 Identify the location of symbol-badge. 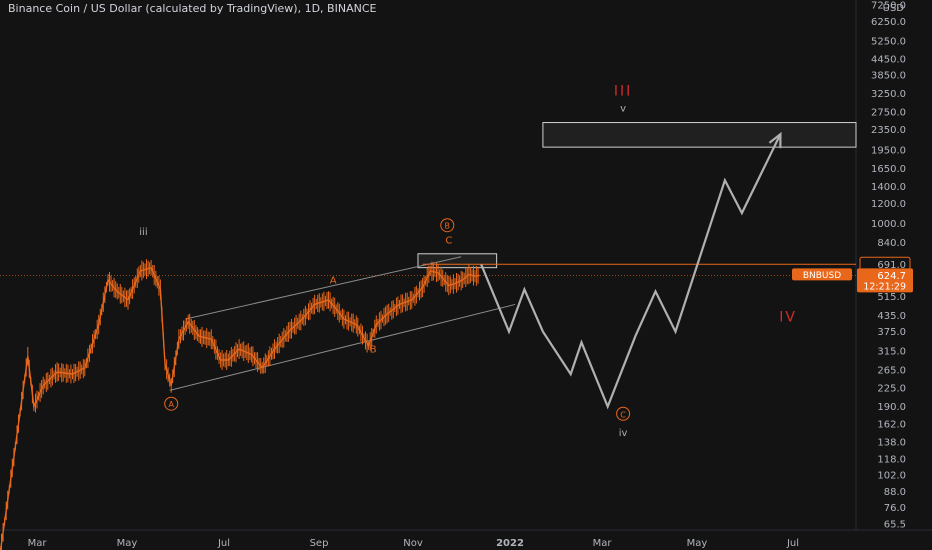
(822, 274).